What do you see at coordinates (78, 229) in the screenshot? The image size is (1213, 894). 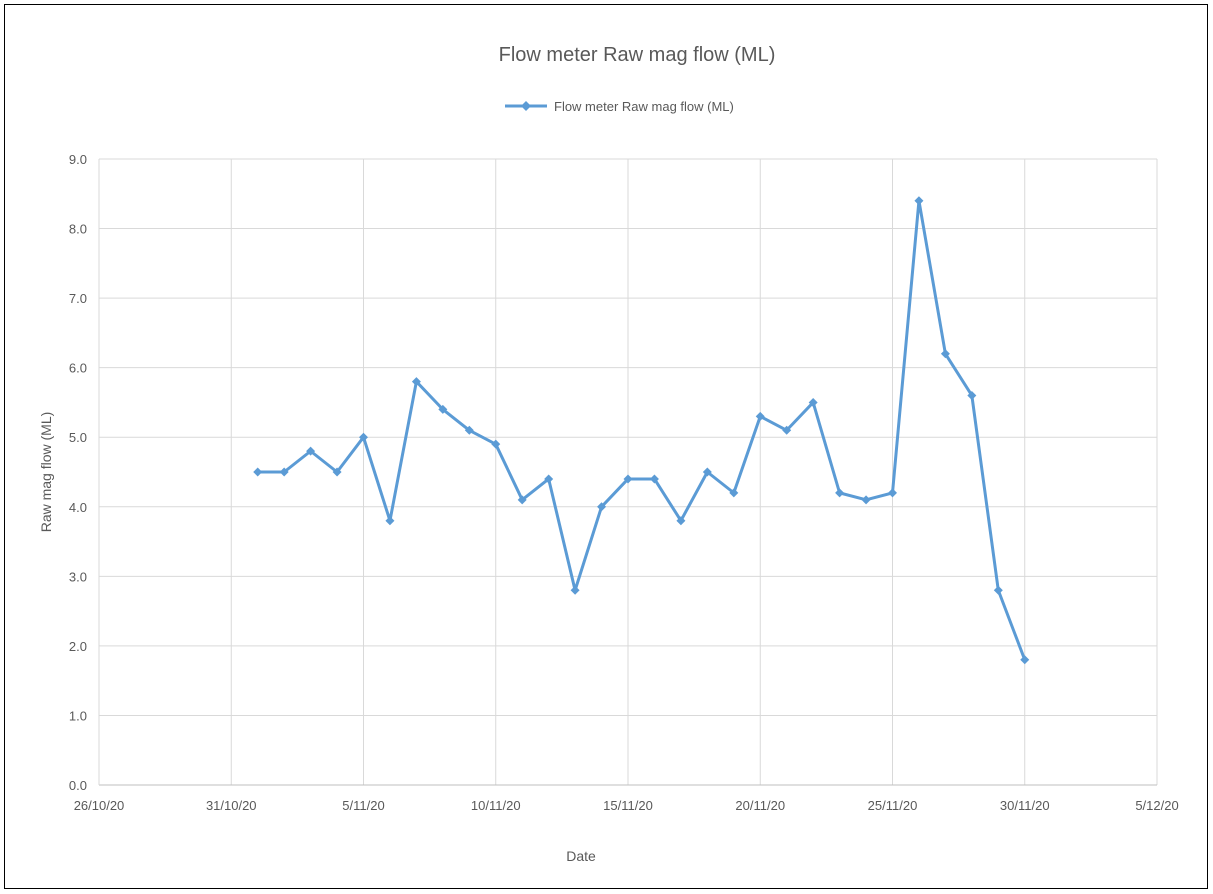 I see `y-tick-label: 8.0` at bounding box center [78, 229].